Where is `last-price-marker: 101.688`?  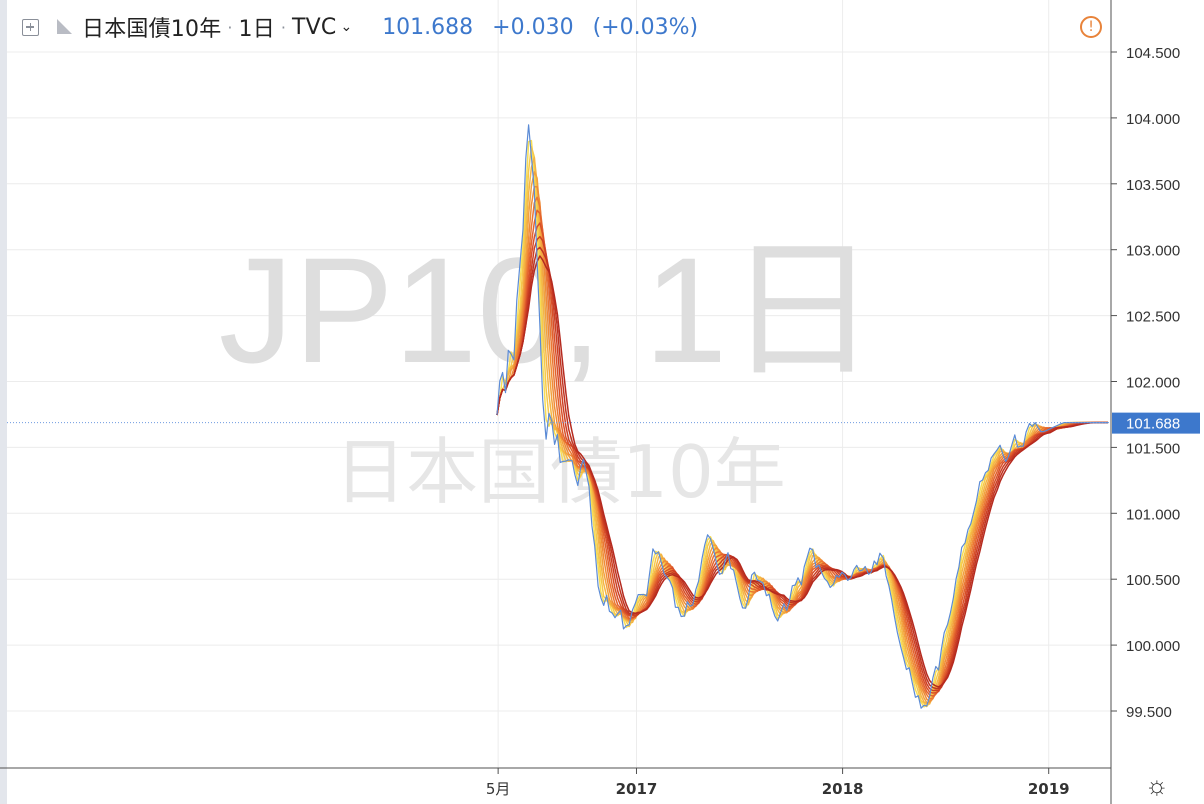
last-price-marker: 101.688 is located at coordinates (603, 423).